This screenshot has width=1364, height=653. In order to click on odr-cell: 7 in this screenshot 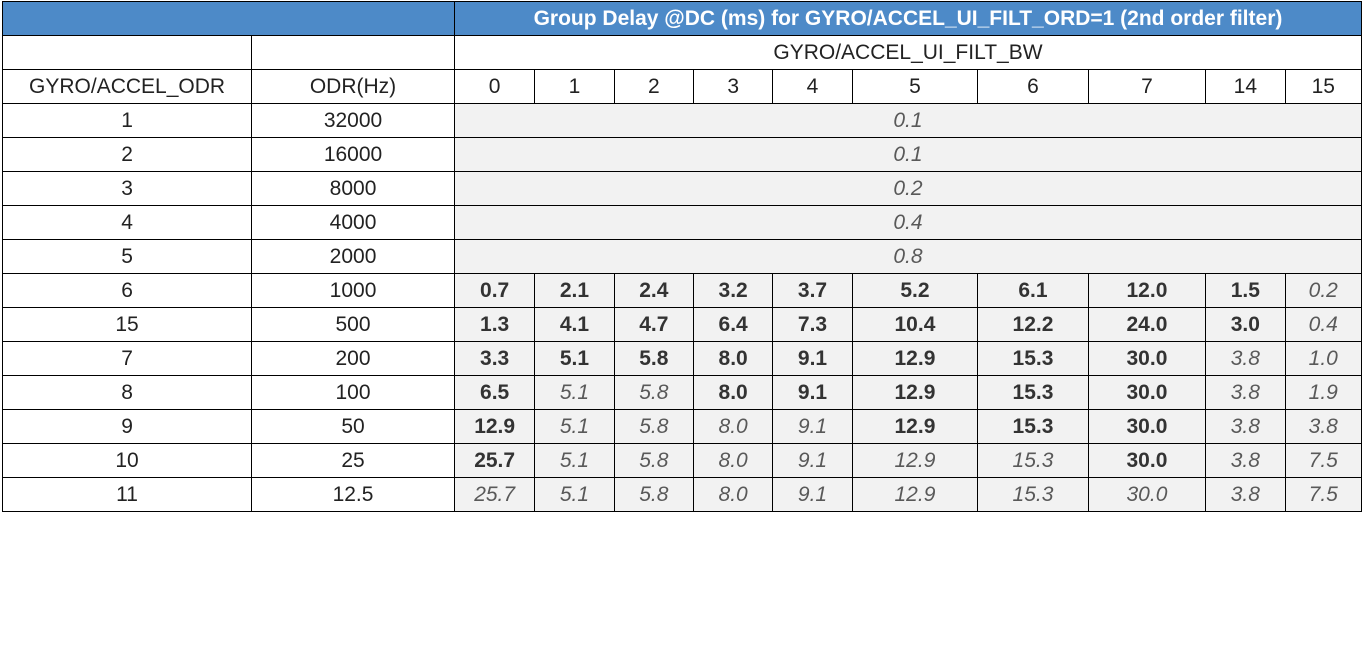, I will do `click(127, 358)`.